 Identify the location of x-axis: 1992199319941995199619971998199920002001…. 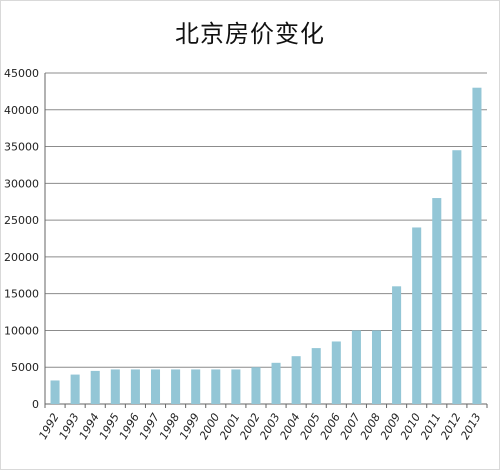
(262, 423).